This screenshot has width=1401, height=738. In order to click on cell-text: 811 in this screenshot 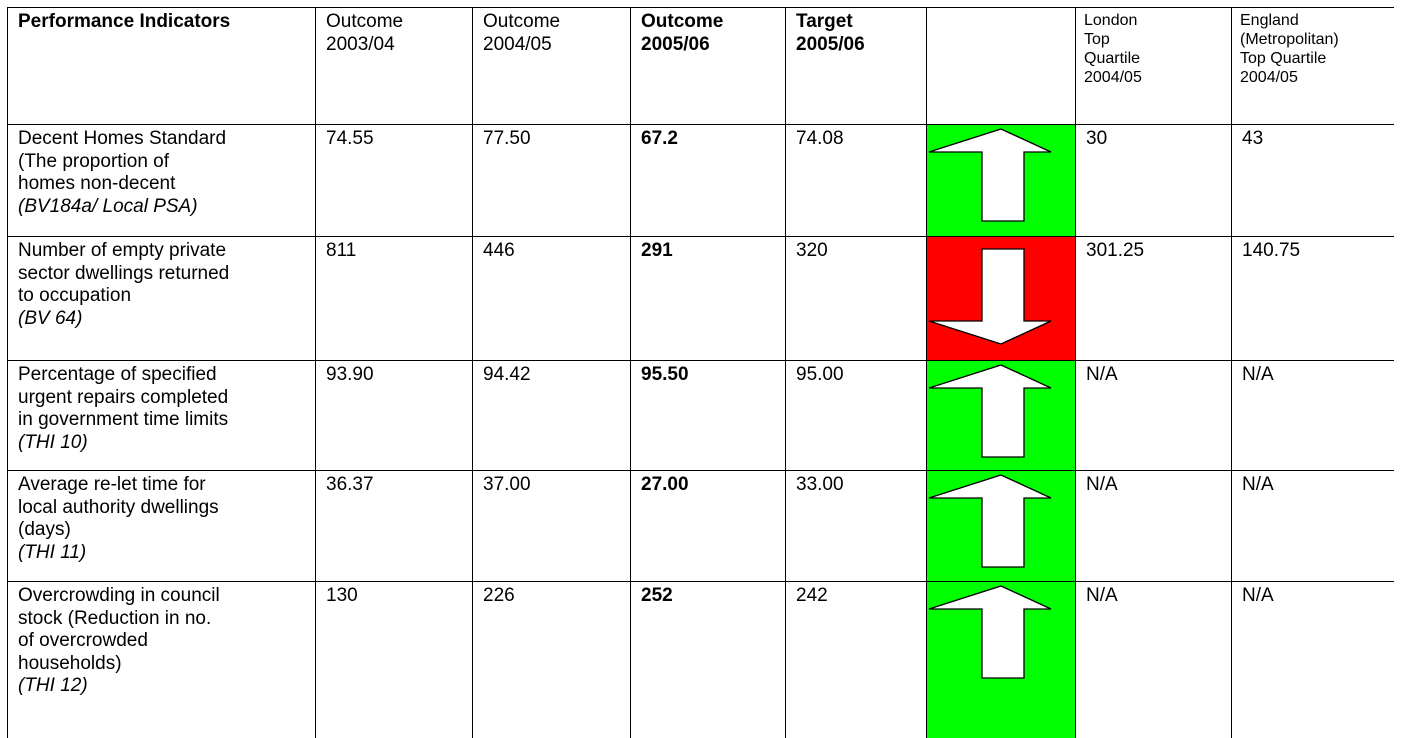, I will do `click(341, 250)`.